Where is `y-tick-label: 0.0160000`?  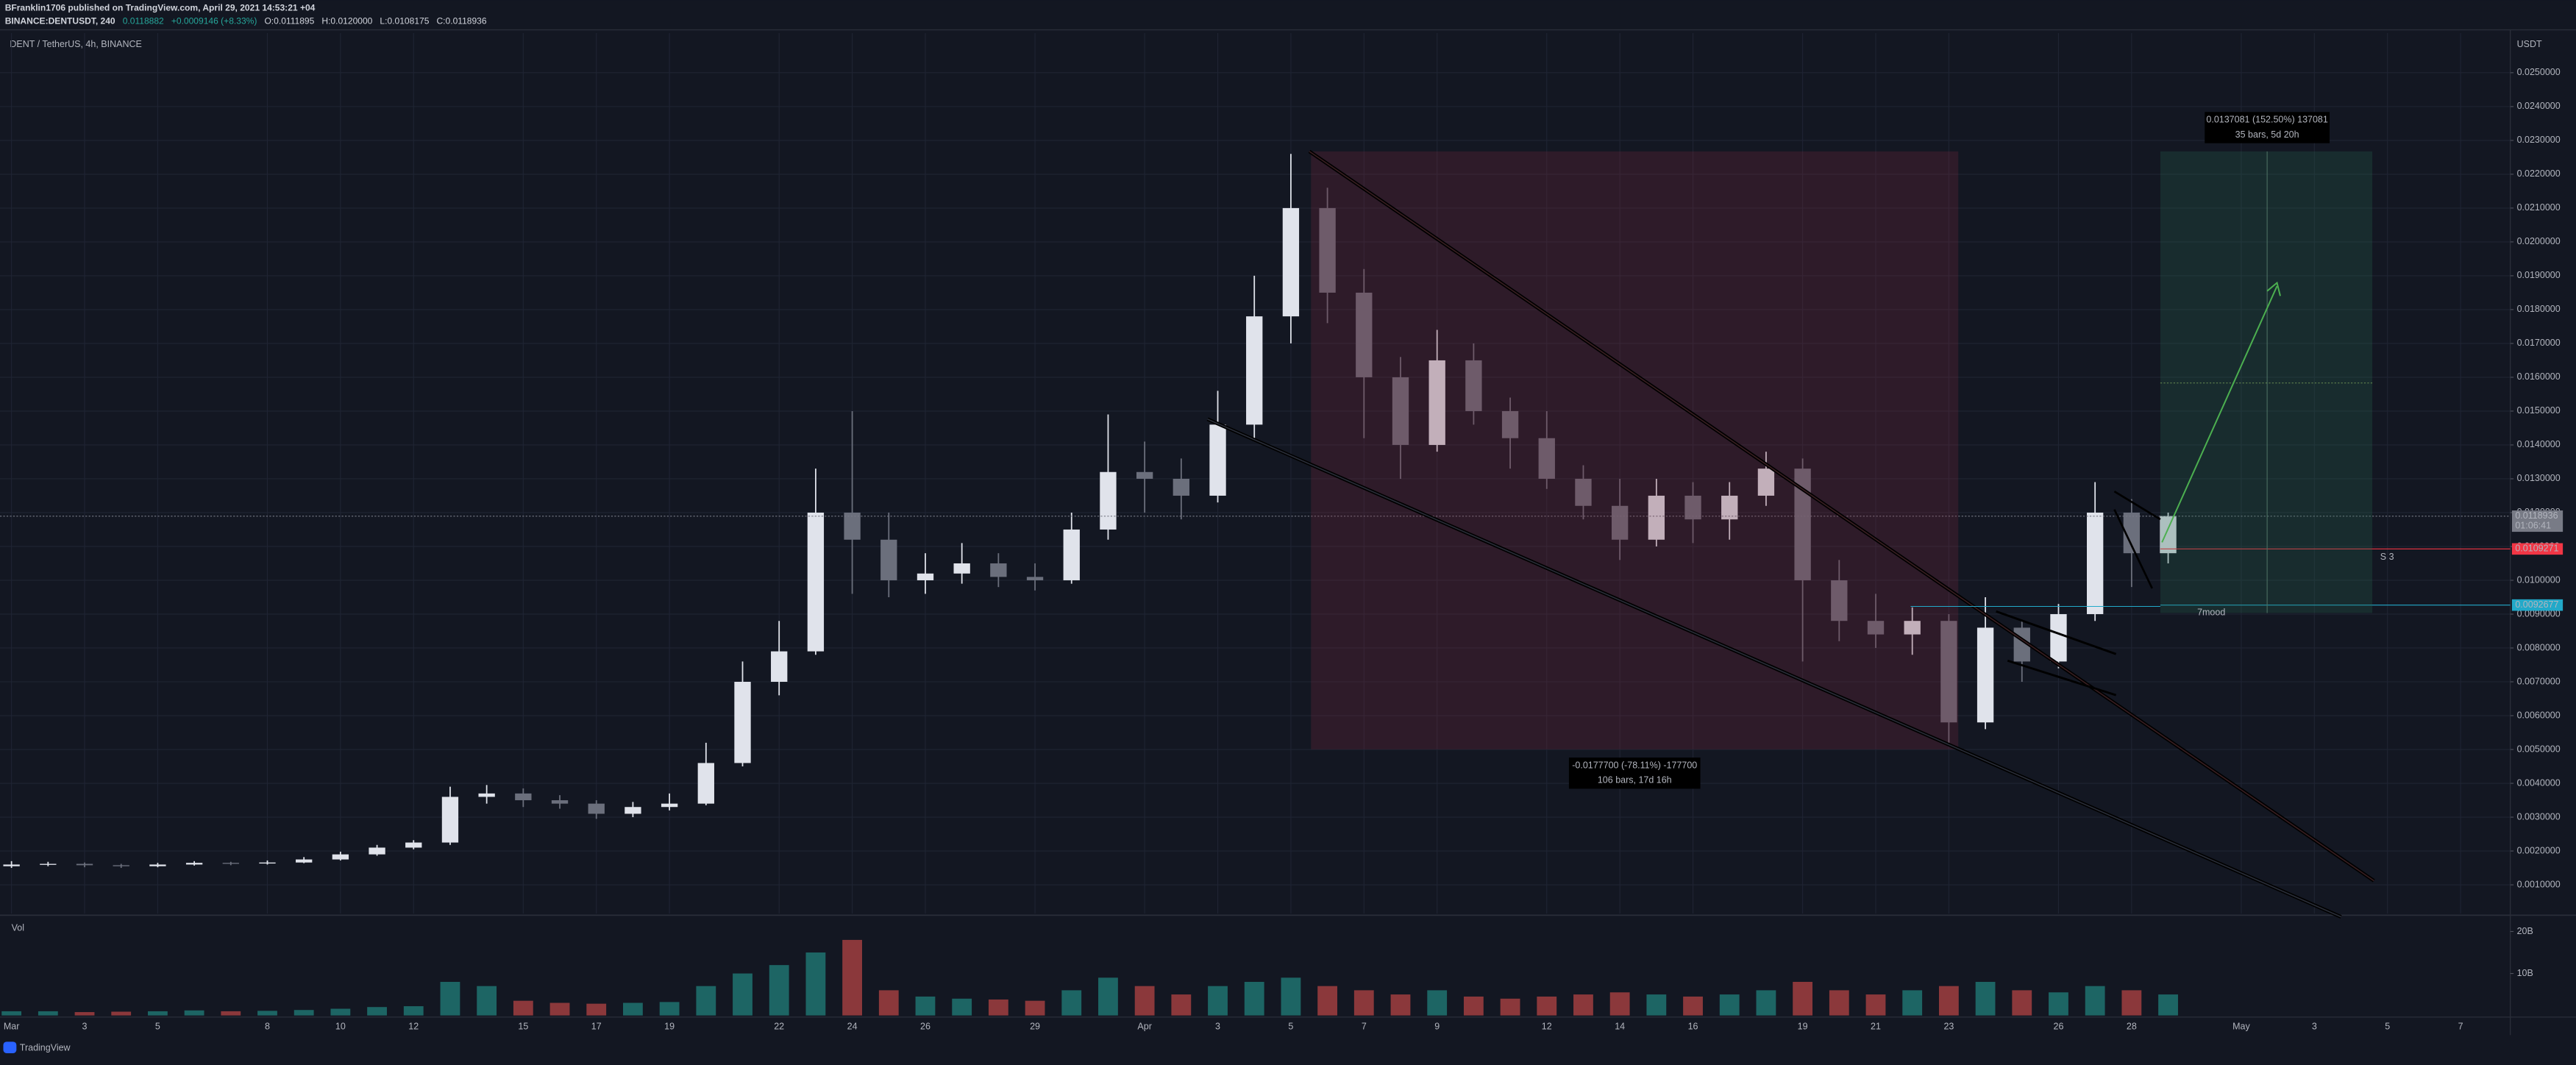
y-tick-label: 0.0160000 is located at coordinates (2539, 377).